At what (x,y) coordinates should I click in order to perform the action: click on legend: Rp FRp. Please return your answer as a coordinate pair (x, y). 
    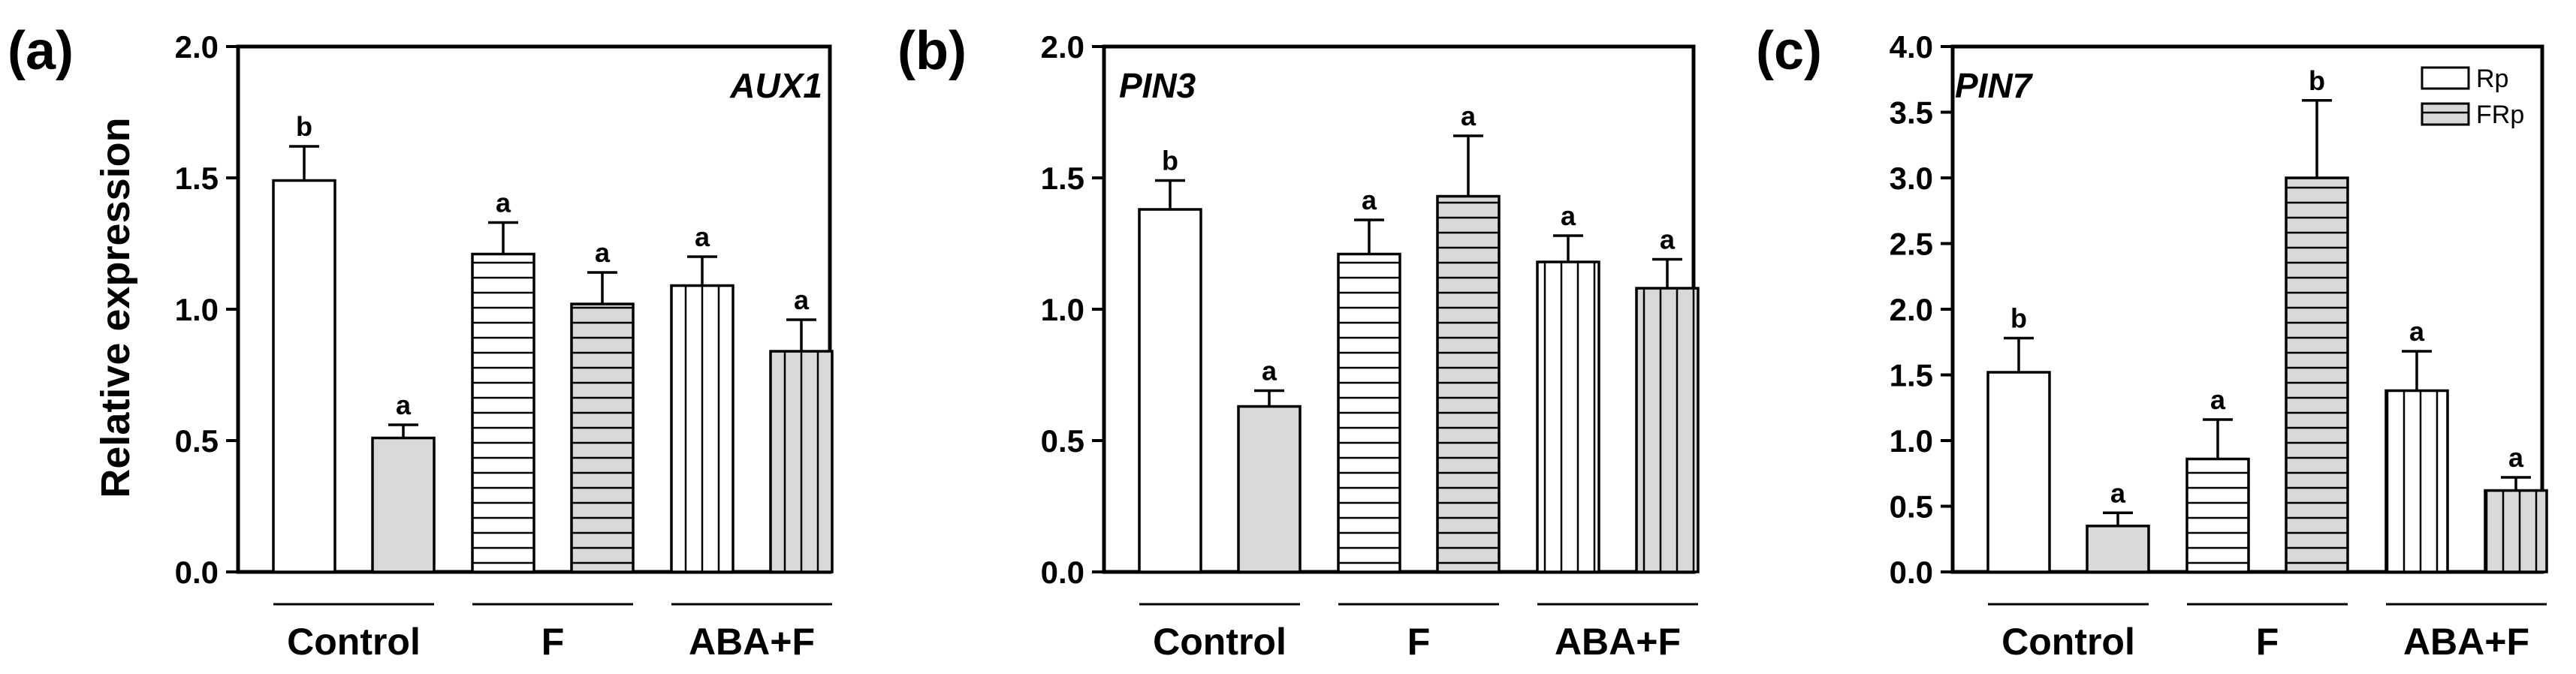
    Looking at the image, I should click on (2472, 97).